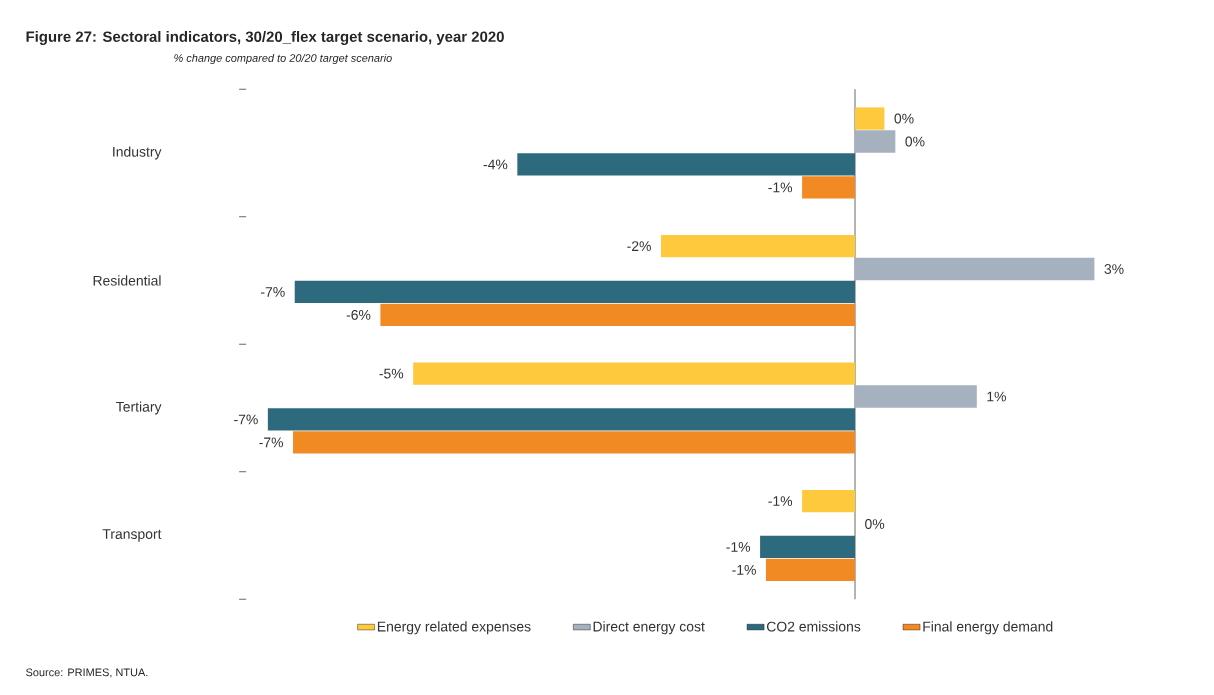 The height and width of the screenshot is (695, 1214). Describe the element at coordinates (1114, 269) in the screenshot. I see `data-label: 3%` at that location.